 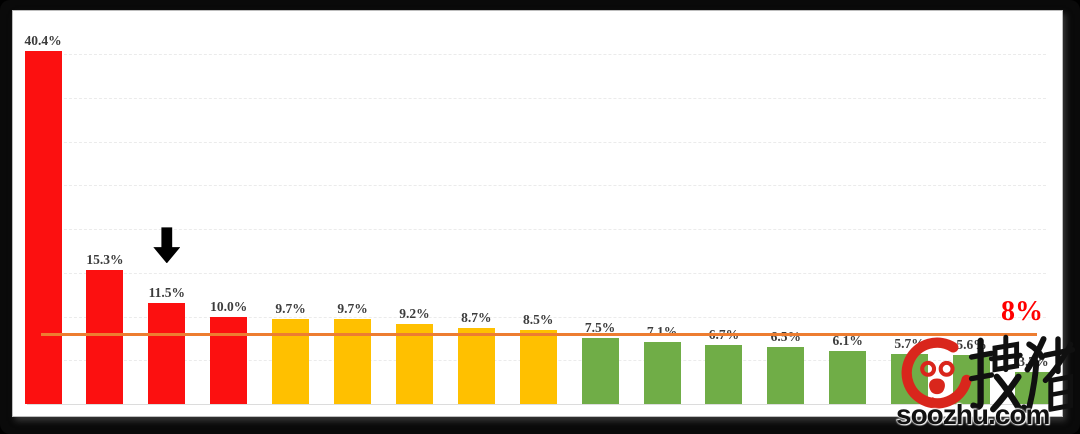 What do you see at coordinates (166, 293) in the screenshot?
I see `bar-value-label-3: 11.5%` at bounding box center [166, 293].